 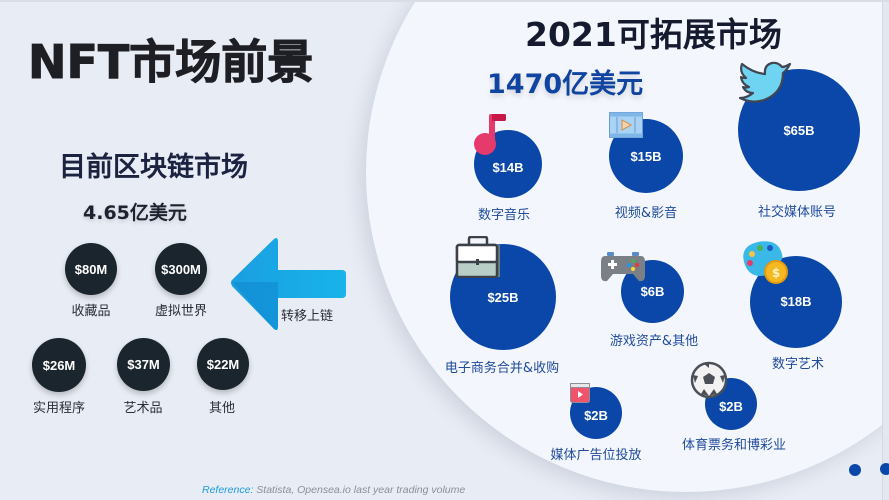 I want to click on segment-circle-virtual-worlds: $300M, so click(x=181, y=269).